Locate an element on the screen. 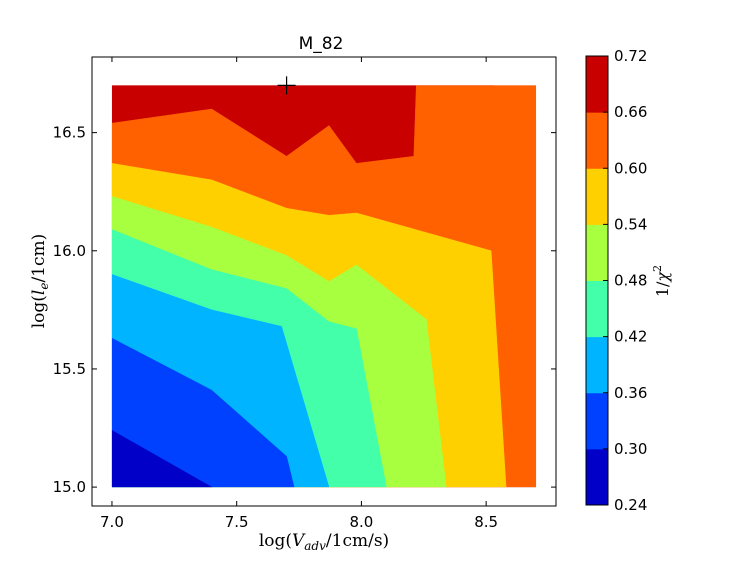 The image size is (747, 561). colorbar-label: 1/χ2 is located at coordinates (661, 281).